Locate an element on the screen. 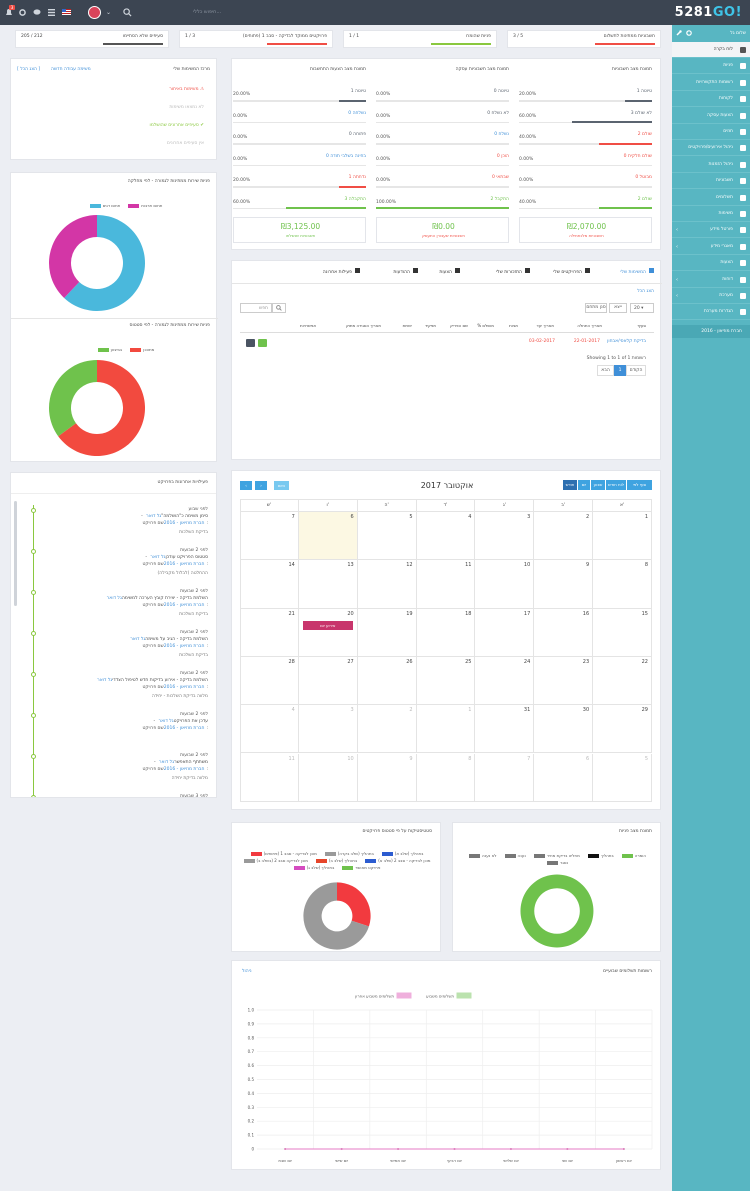  sidebar-company: חברת מוזיאון - 2016 is located at coordinates (711, 331).